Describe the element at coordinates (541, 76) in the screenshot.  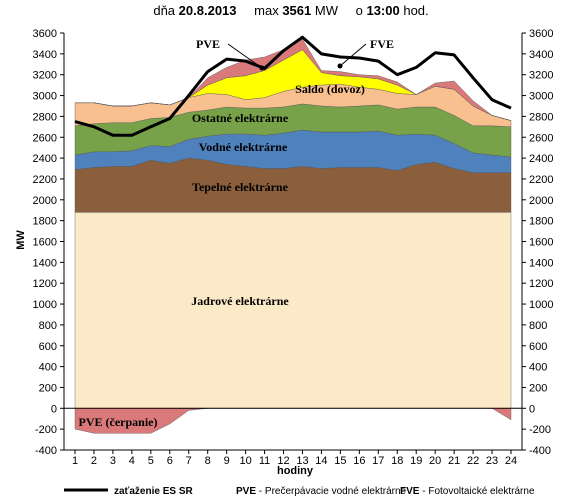
I see `y-tick-label-right-3200: 3200` at that location.